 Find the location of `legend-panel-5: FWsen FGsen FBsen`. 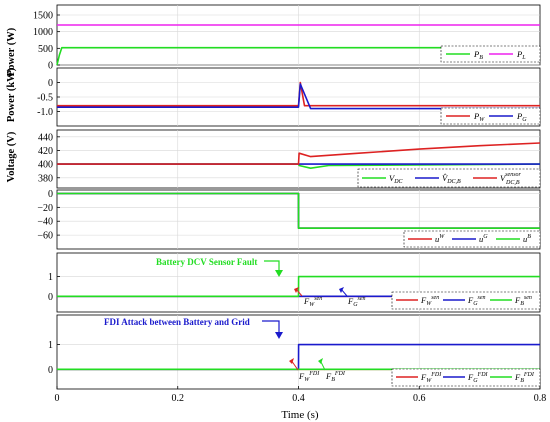

legend-panel-5: FWsen FGsen FBsen is located at coordinates (466, 300).